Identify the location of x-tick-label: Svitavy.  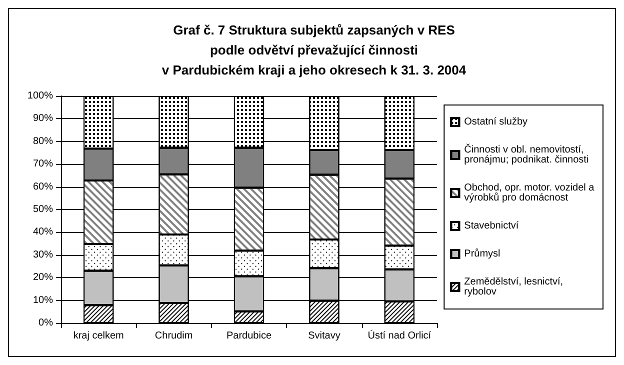
(324, 336).